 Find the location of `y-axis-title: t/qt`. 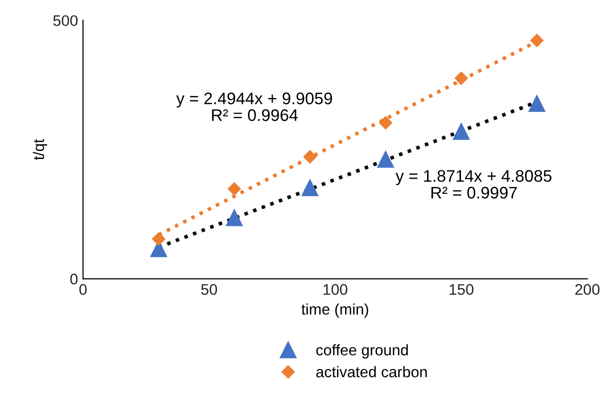

y-axis-title: t/qt is located at coordinates (40, 149).